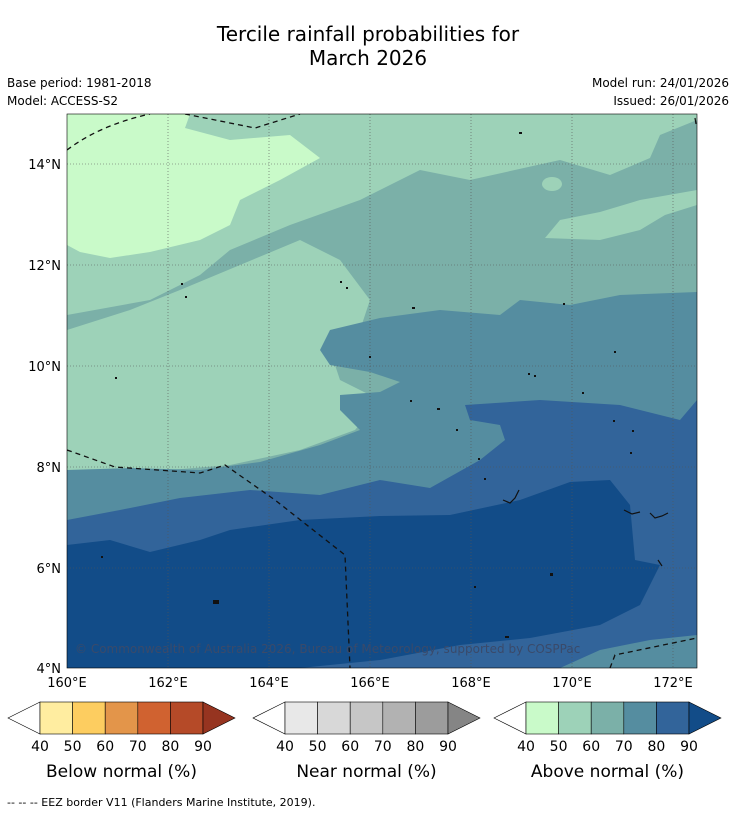  Describe the element at coordinates (471, 683) in the screenshot. I see `lon-label-168: 168°E` at that location.